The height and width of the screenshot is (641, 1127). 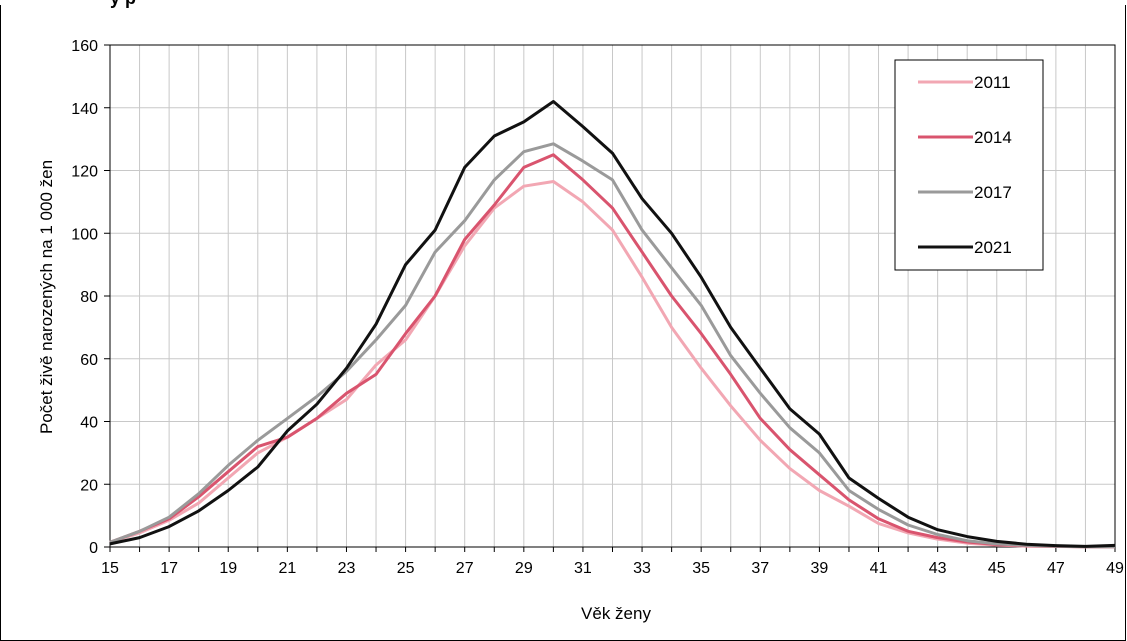 What do you see at coordinates (89, 360) in the screenshot?
I see `y-tick-label: 60` at bounding box center [89, 360].